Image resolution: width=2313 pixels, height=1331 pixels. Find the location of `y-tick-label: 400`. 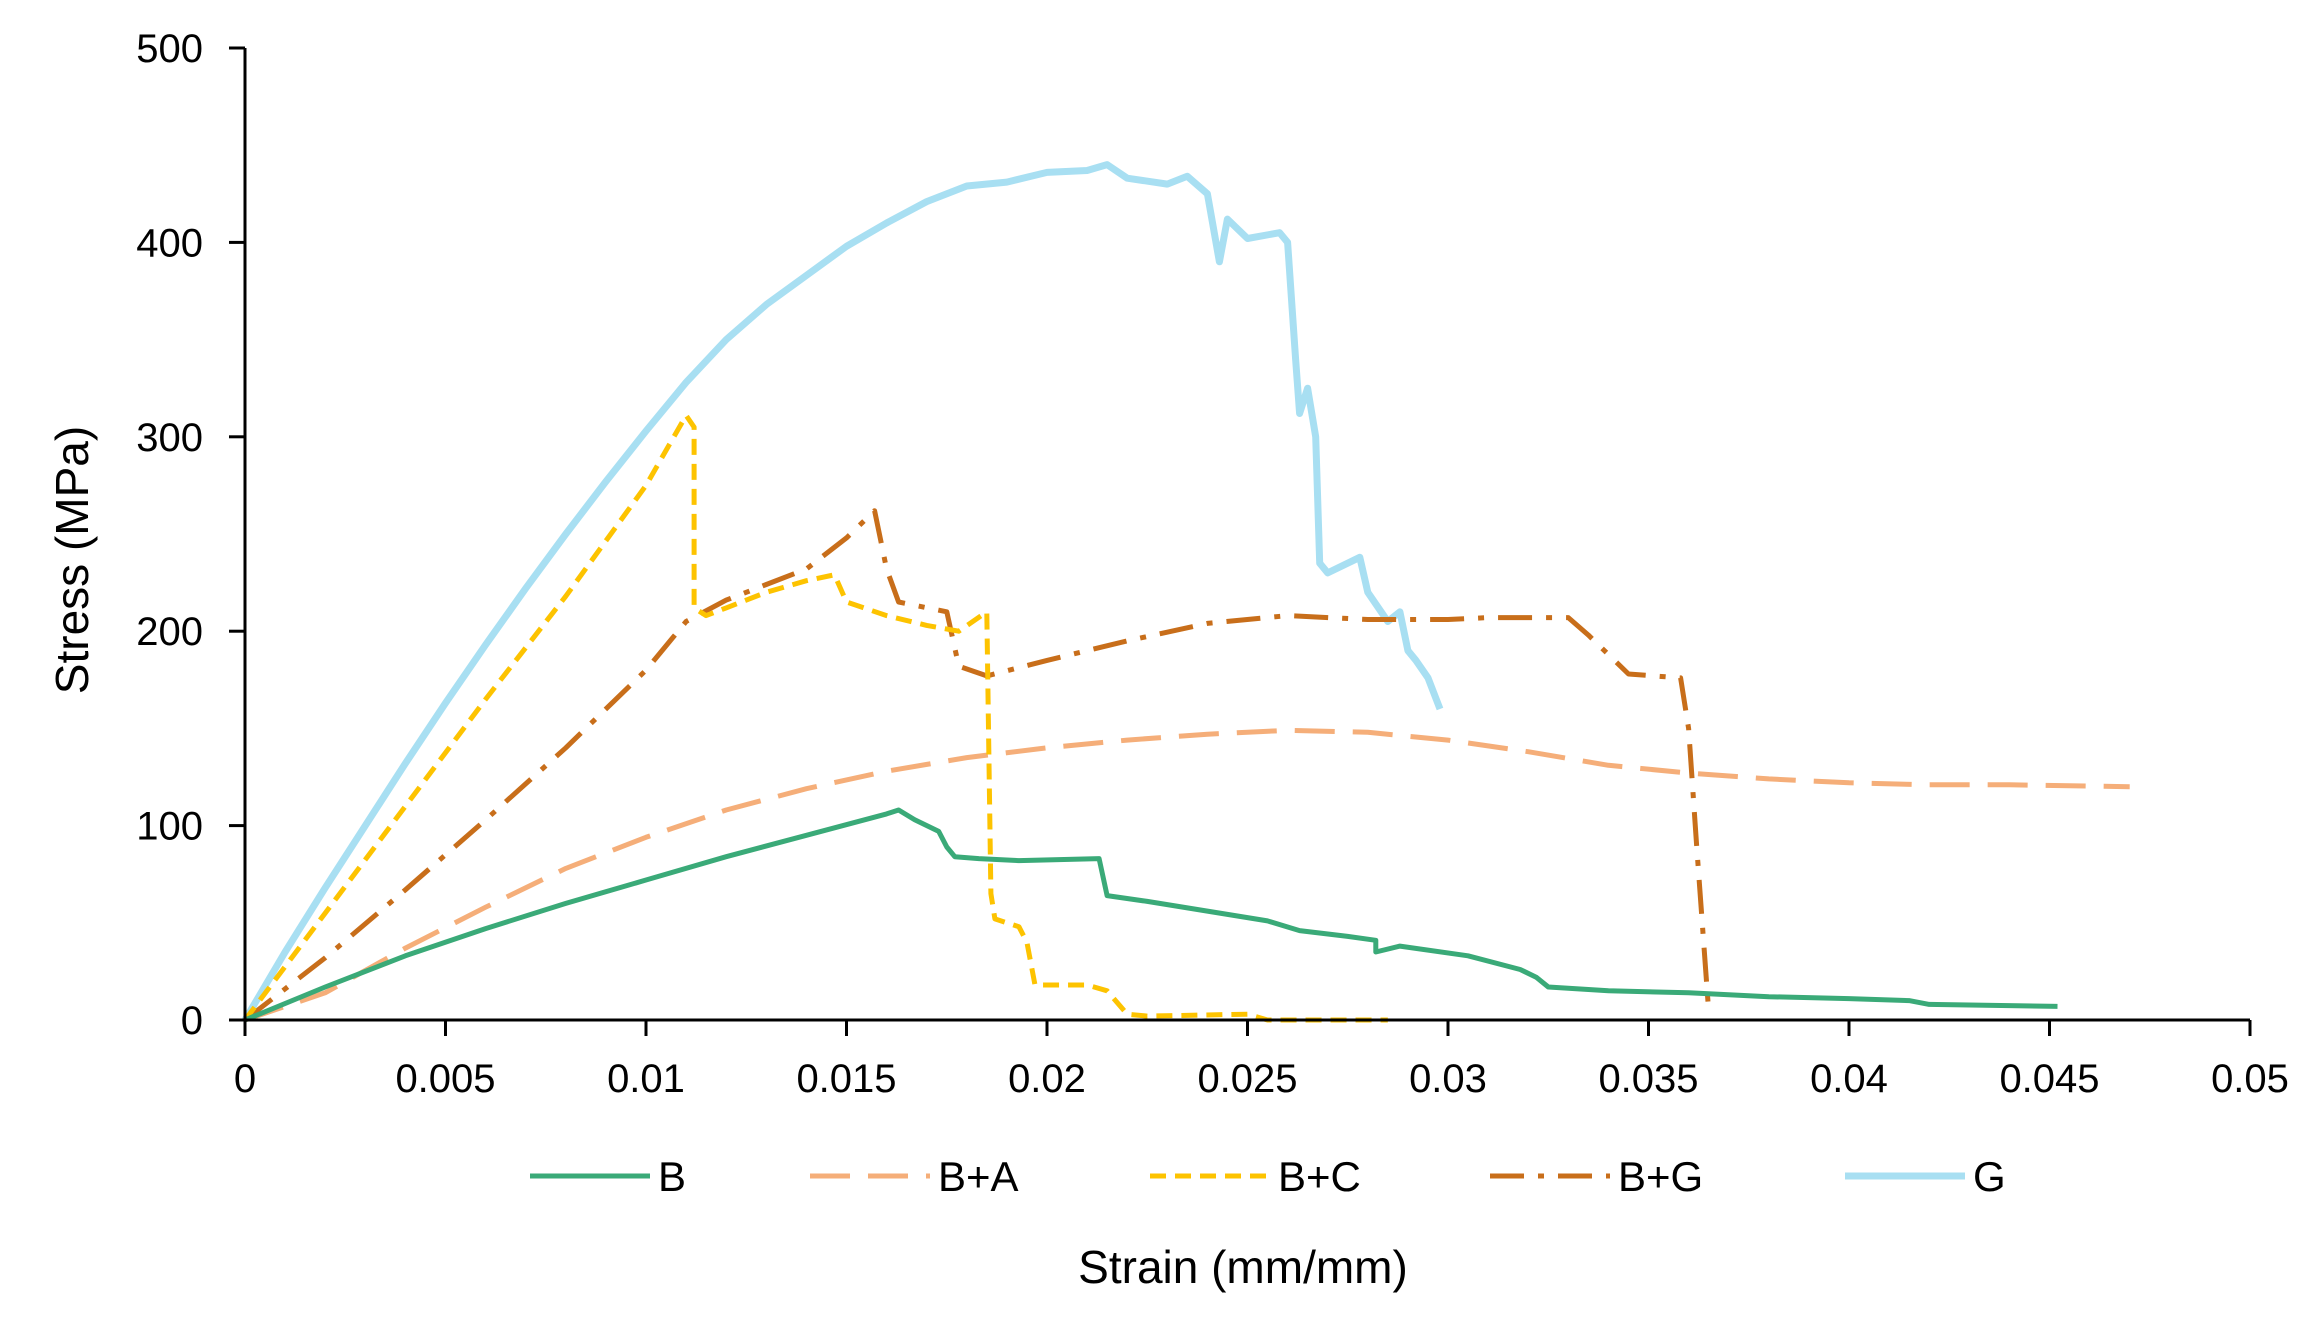

y-tick-label: 400 is located at coordinates (169, 243).